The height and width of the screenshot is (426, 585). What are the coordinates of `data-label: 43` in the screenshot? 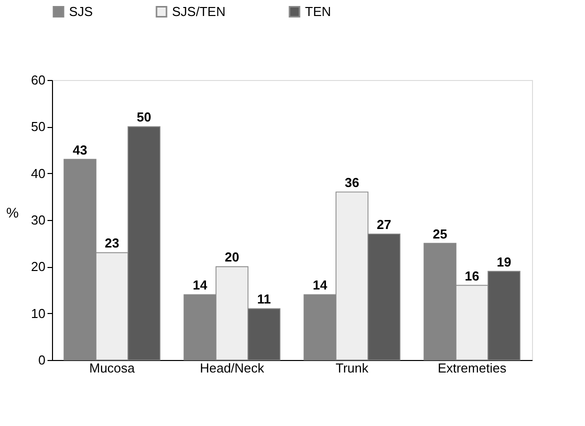 It's located at (80, 150).